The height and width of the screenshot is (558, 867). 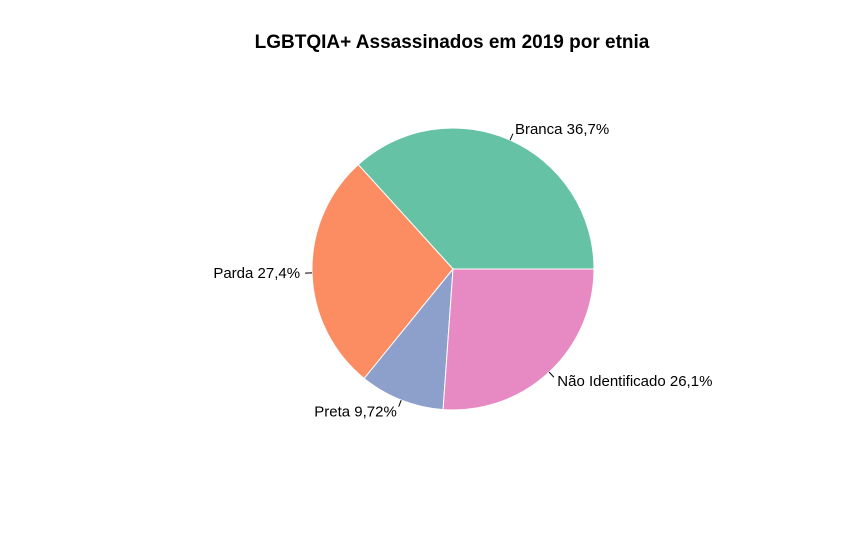 I want to click on chart-title: LGBTQIA+ Assassinados em 2019 por etnia, so click(x=452, y=42).